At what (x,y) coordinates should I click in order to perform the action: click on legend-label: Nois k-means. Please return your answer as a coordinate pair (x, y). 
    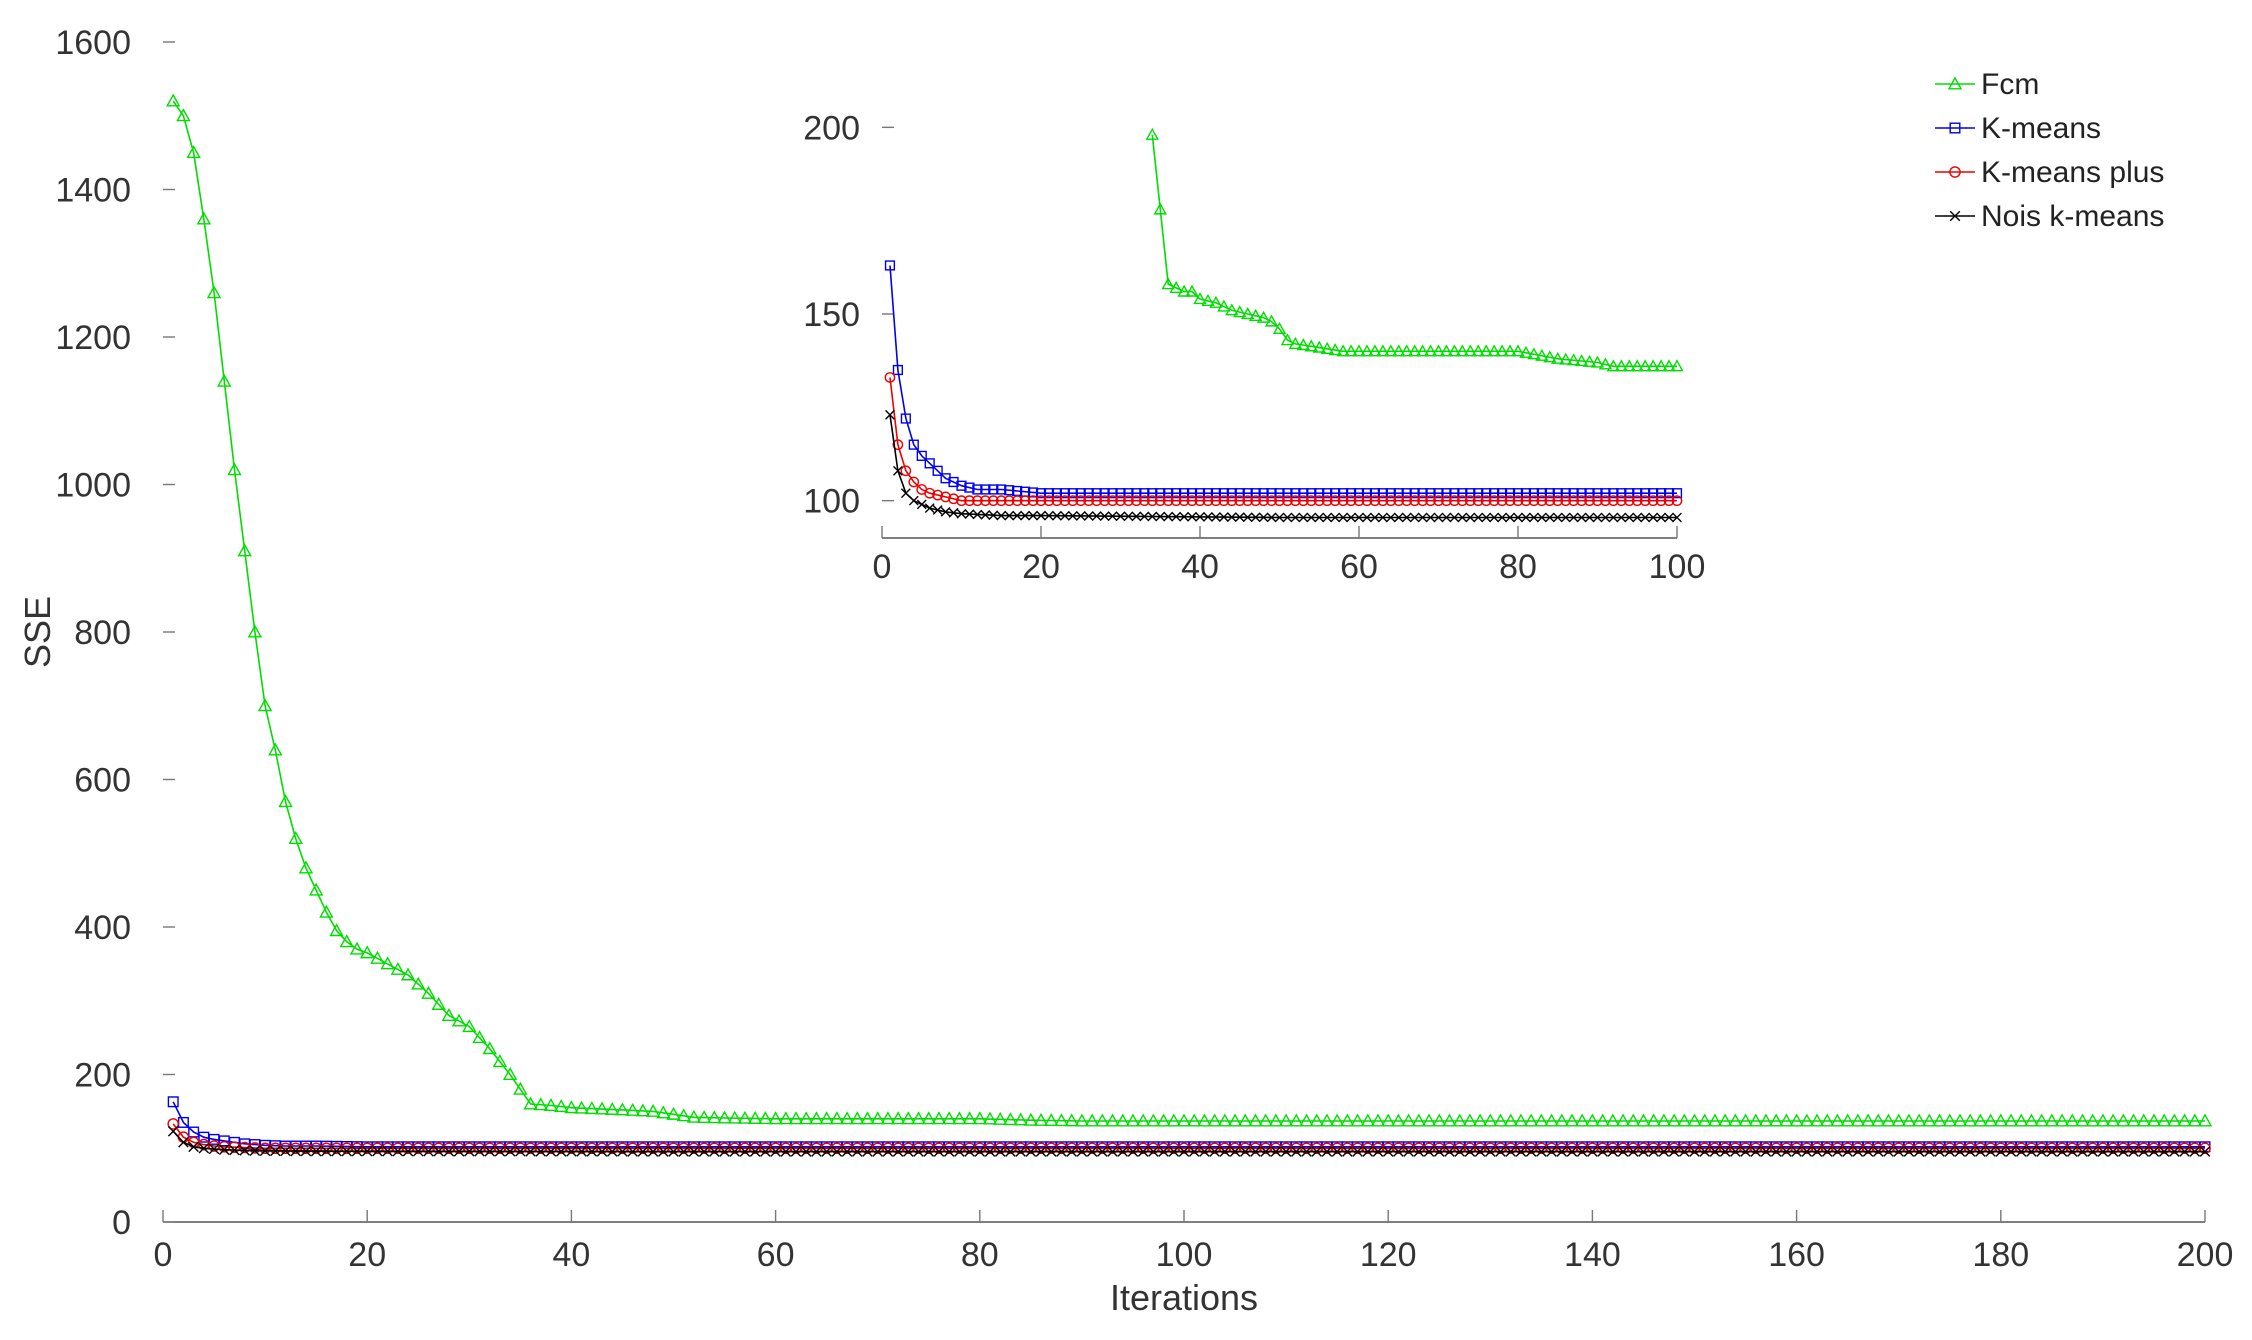
    Looking at the image, I should click on (2072, 216).